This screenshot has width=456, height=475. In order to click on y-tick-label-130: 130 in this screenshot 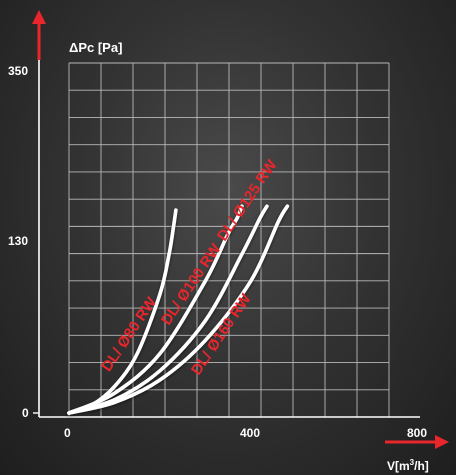, I will do `click(18, 241)`.